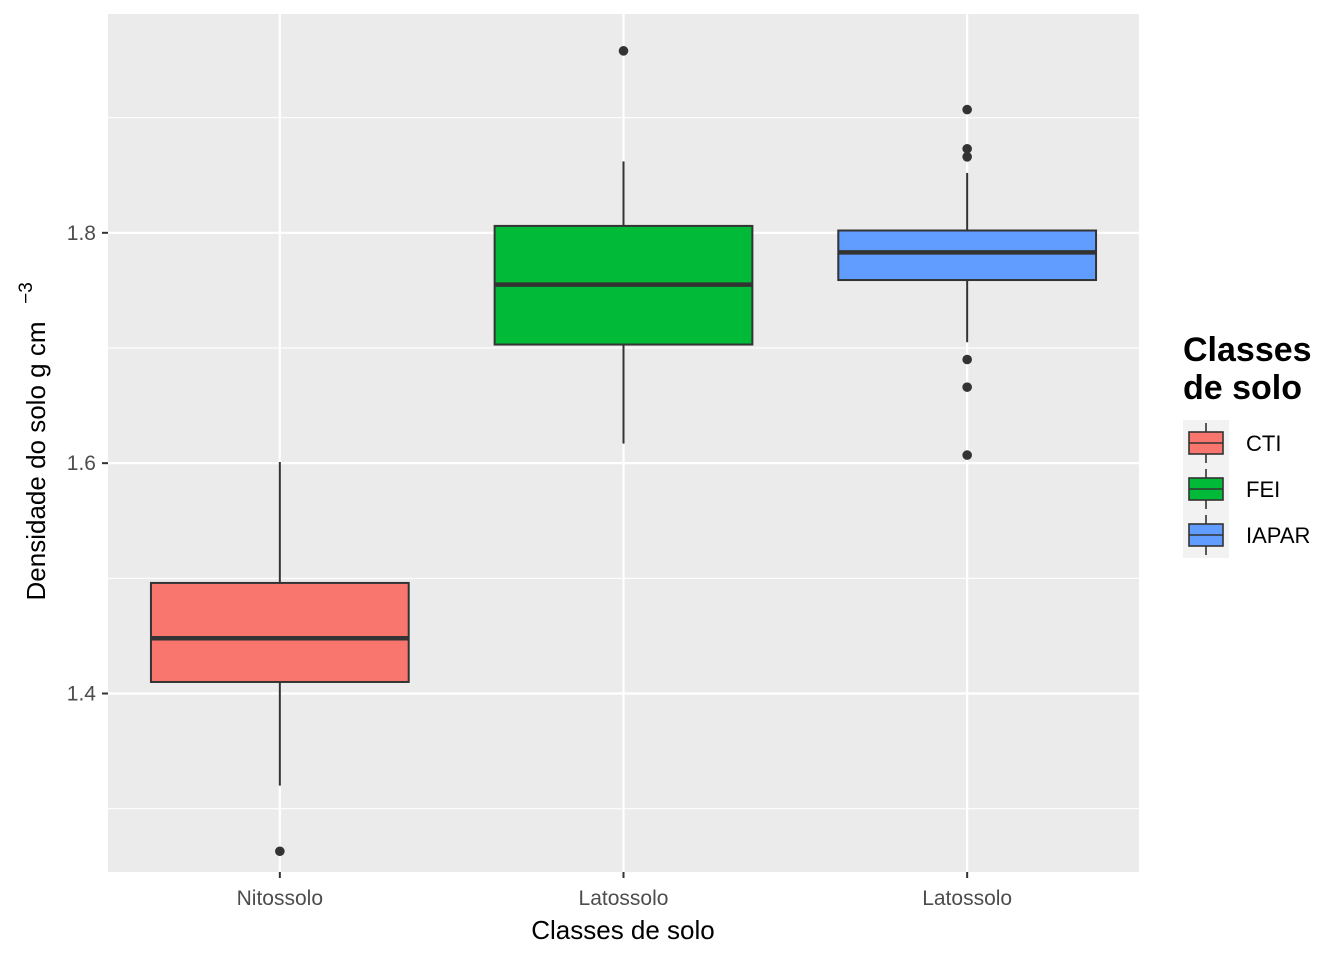 Image resolution: width=1344 pixels, height=960 pixels. Describe the element at coordinates (623, 930) in the screenshot. I see `x-axis-title: Classes de solo` at that location.